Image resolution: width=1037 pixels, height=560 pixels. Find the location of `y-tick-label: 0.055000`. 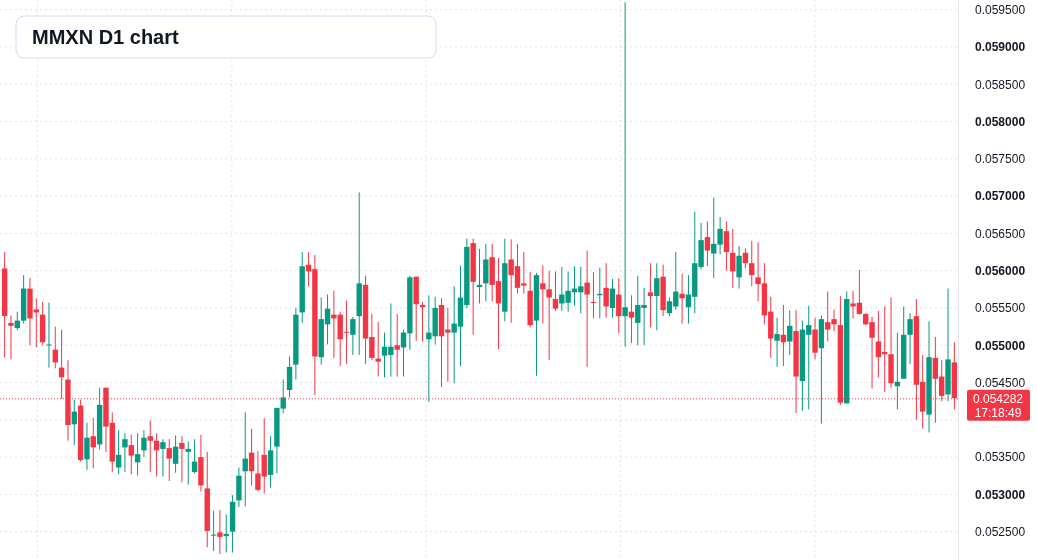

y-tick-label: 0.055000 is located at coordinates (1000, 345).